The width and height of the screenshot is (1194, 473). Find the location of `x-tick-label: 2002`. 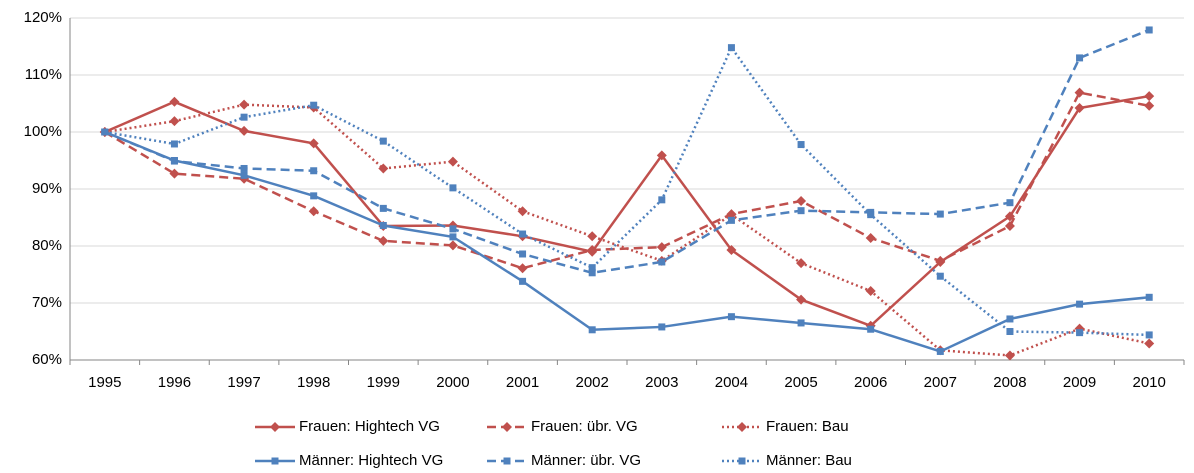

x-tick-label: 2002 is located at coordinates (592, 382).